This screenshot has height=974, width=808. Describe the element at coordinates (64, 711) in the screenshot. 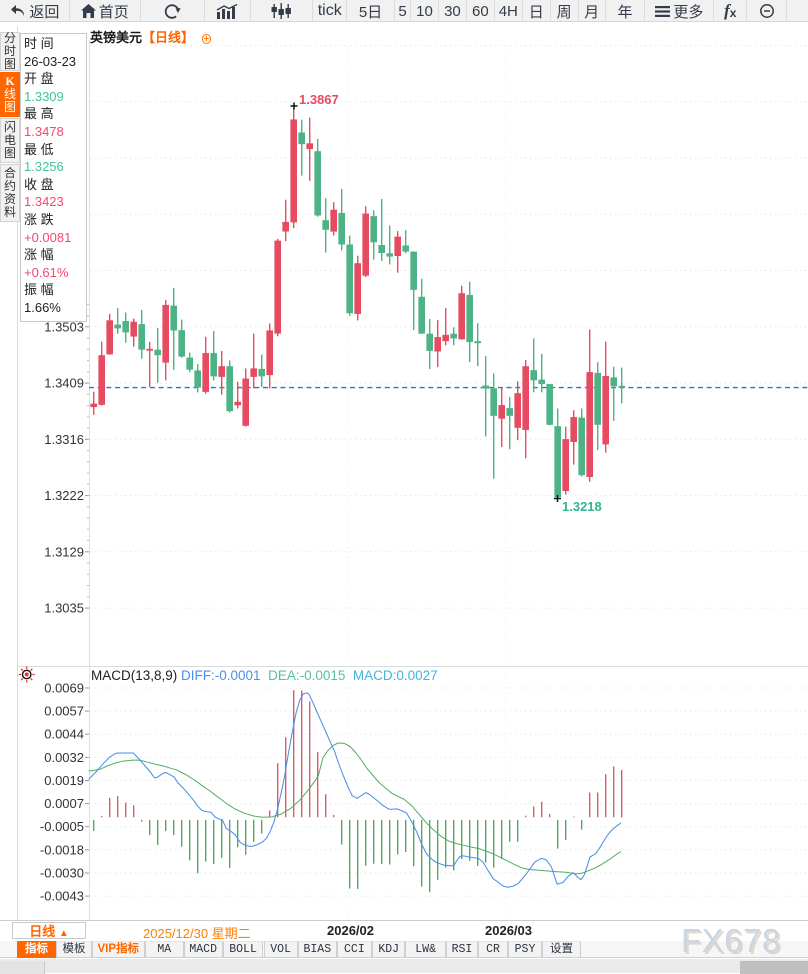

I see `svg-text: 0.0057` at that location.